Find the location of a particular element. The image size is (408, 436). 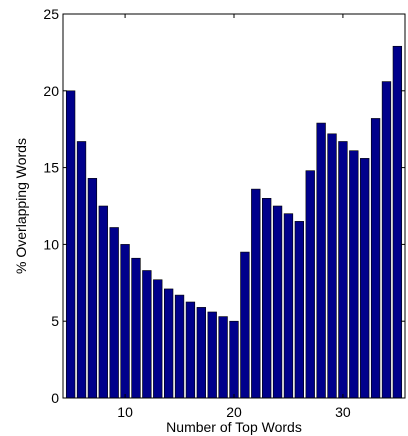

x-tick-label-10: 10 is located at coordinates (125, 412).